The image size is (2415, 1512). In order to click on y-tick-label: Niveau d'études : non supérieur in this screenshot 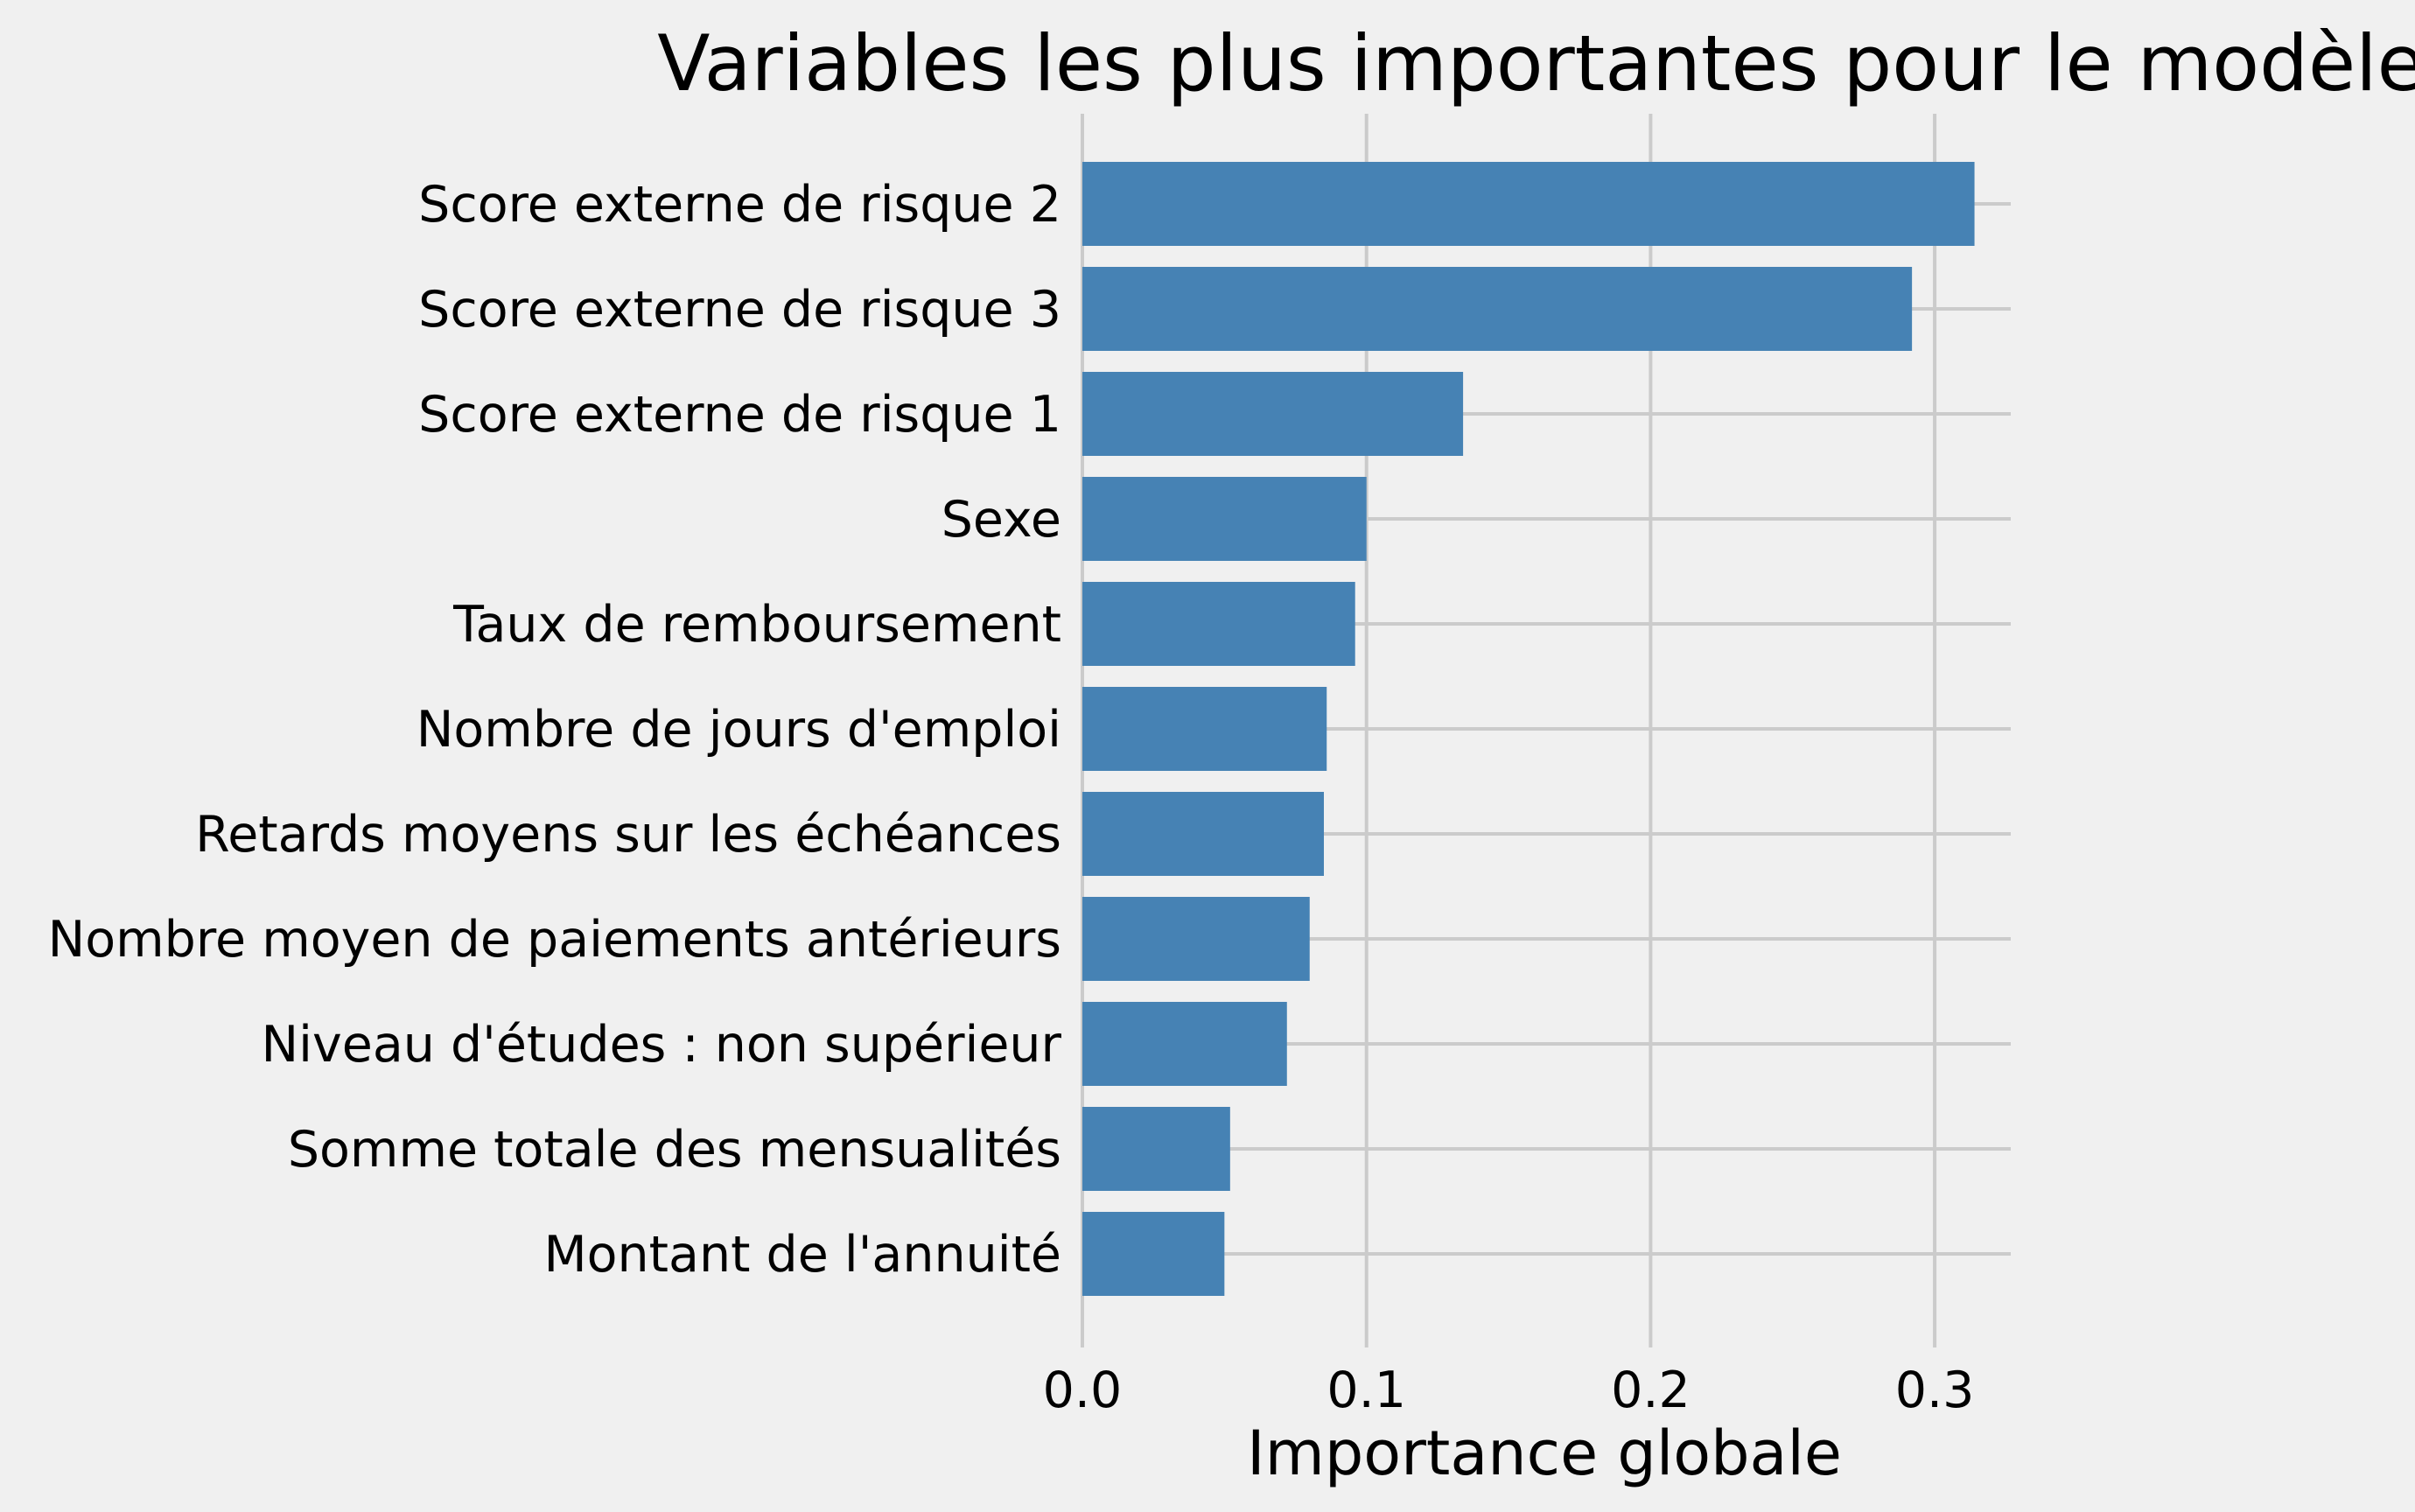, I will do `click(662, 1045)`.